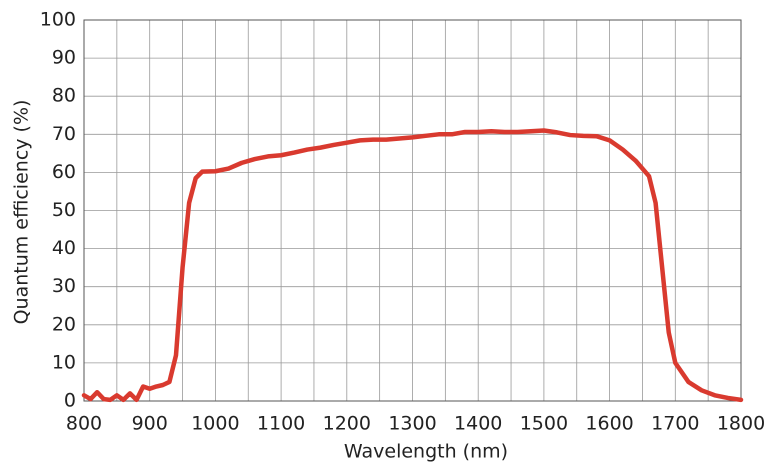 The width and height of the screenshot is (769, 470). What do you see at coordinates (609, 424) in the screenshot?
I see `x-tick-label: 1600` at bounding box center [609, 424].